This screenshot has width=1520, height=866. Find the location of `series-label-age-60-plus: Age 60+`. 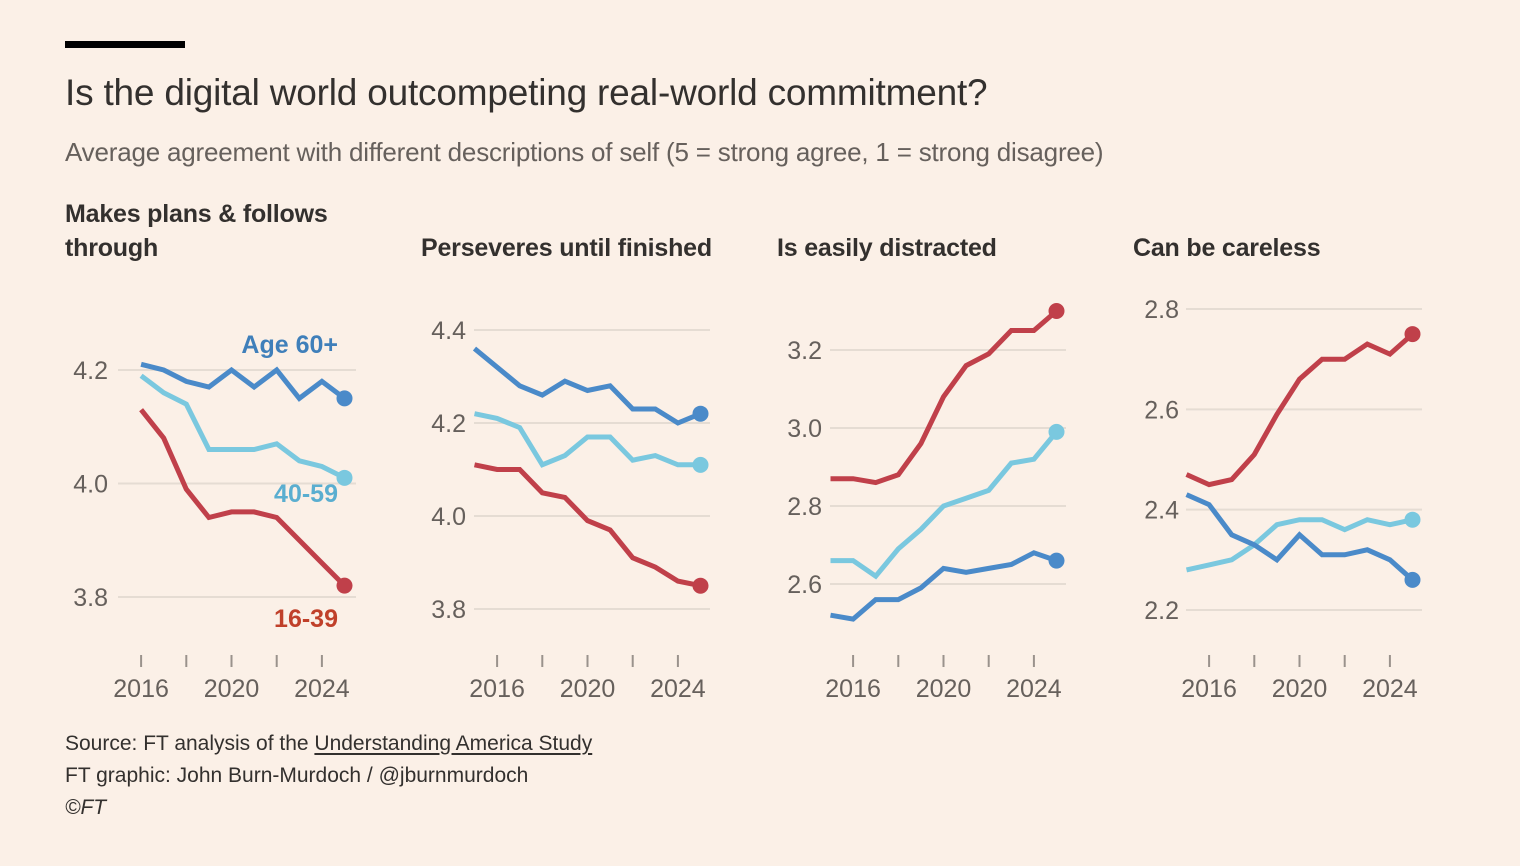

series-label-age-60-plus: Age 60+ is located at coordinates (289, 345).